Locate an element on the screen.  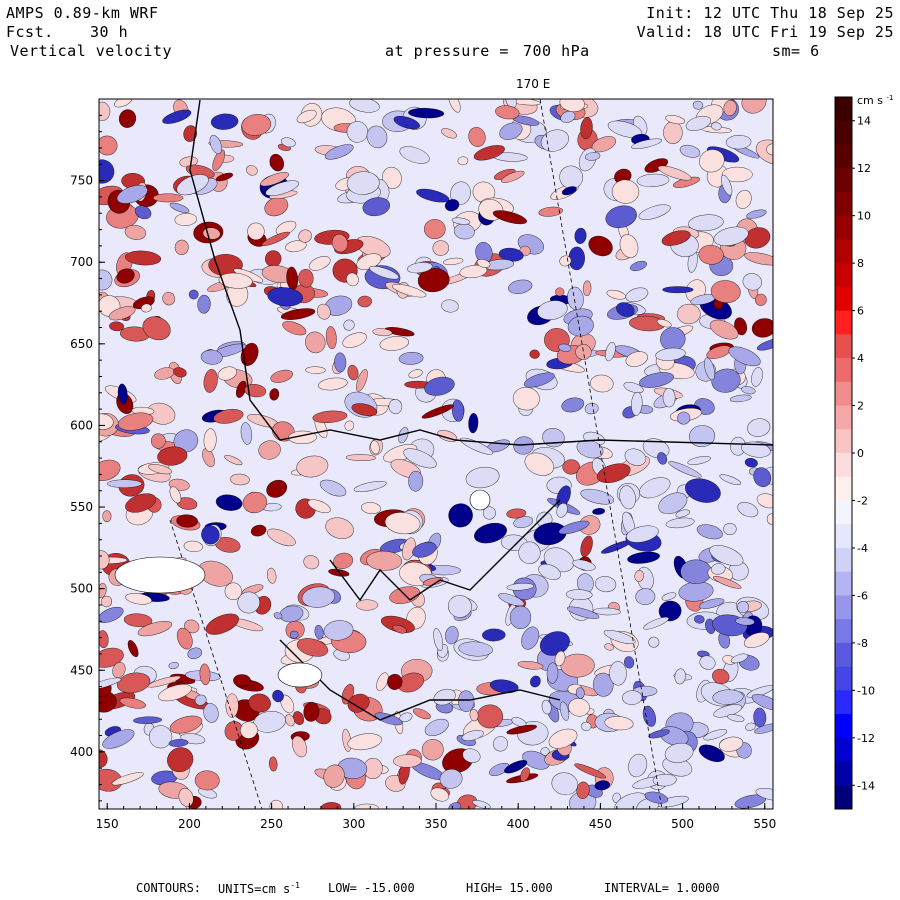
y-tick-label: 700 is located at coordinates (81, 262).